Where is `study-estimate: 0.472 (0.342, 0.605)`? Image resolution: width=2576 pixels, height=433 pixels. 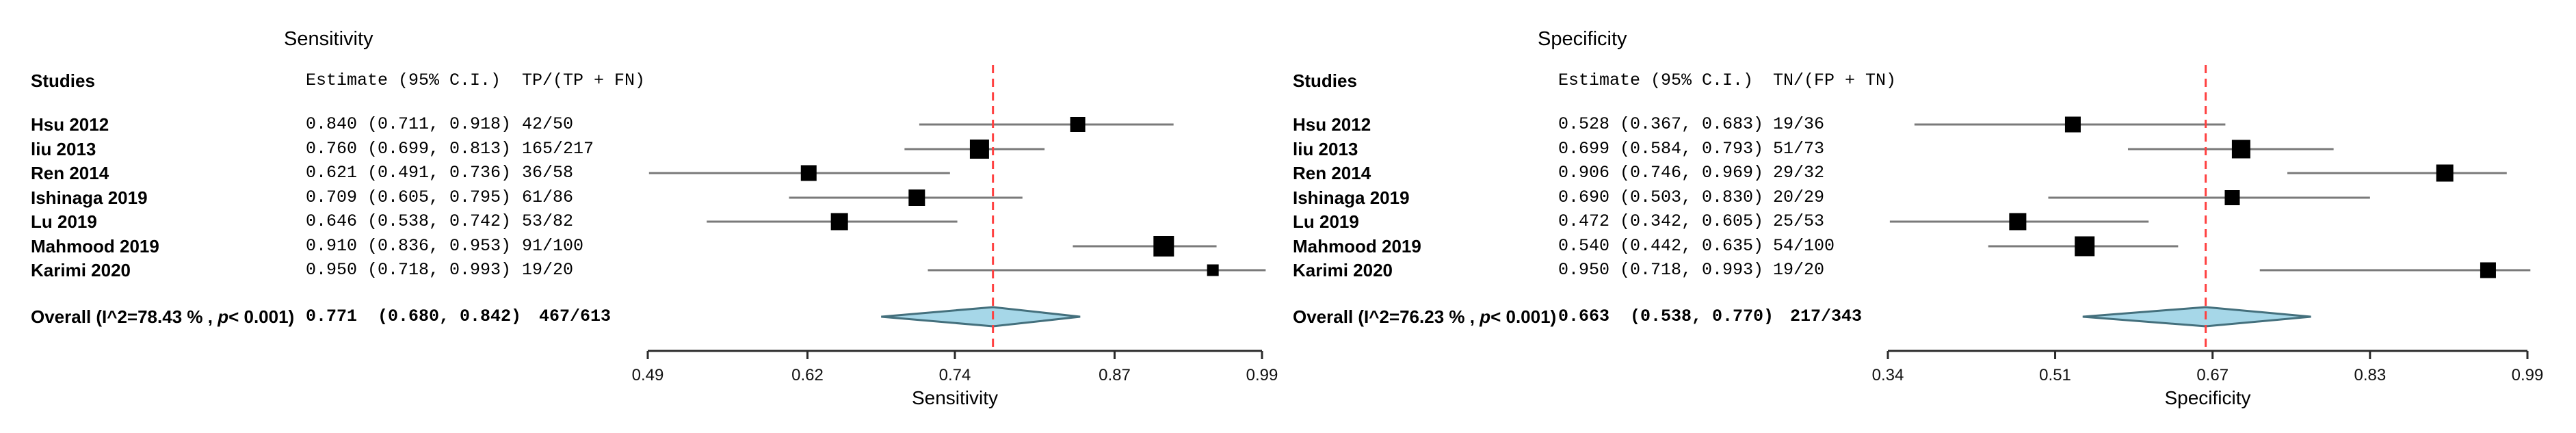 study-estimate: 0.472 (0.342, 0.605) is located at coordinates (1661, 221).